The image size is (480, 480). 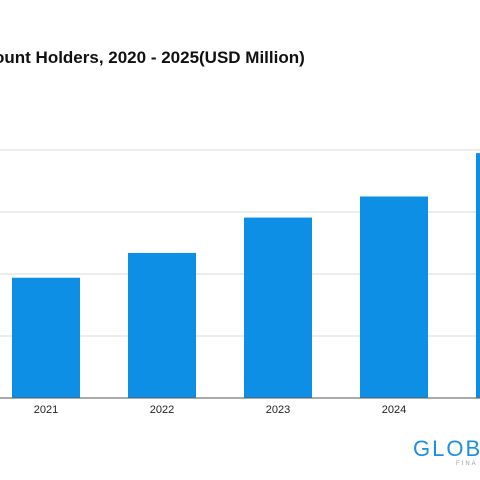 What do you see at coordinates (478, 275) in the screenshot?
I see `bar-2025` at bounding box center [478, 275].